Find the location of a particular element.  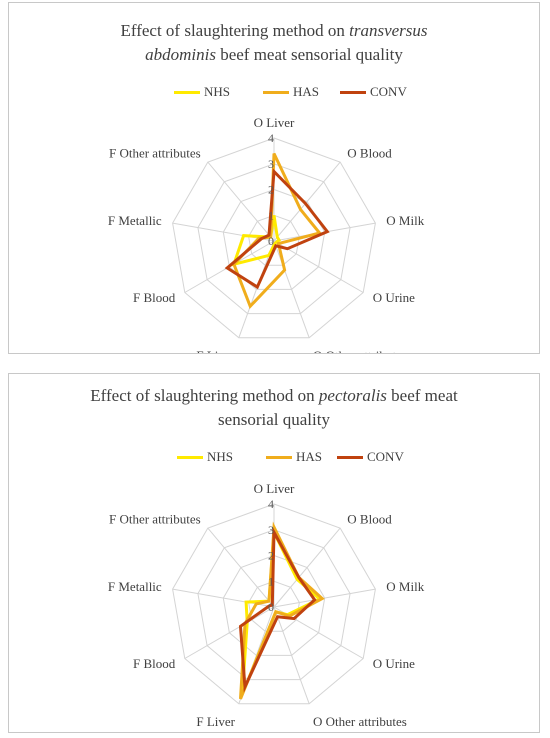

chart-title-line: abdominis beef meat sensorial quality is located at coordinates (274, 55).